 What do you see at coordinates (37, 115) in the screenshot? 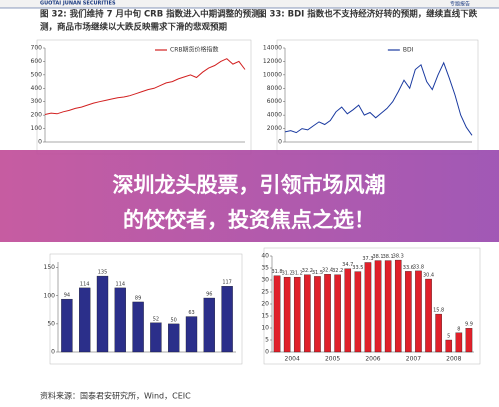
I see `y-tick-label: 200` at bounding box center [37, 115].